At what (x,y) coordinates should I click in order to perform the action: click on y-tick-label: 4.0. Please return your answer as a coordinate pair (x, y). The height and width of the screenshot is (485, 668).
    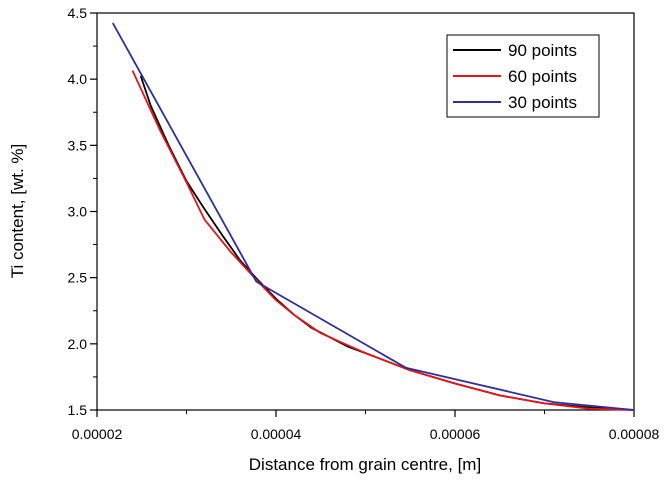
    Looking at the image, I should click on (78, 79).